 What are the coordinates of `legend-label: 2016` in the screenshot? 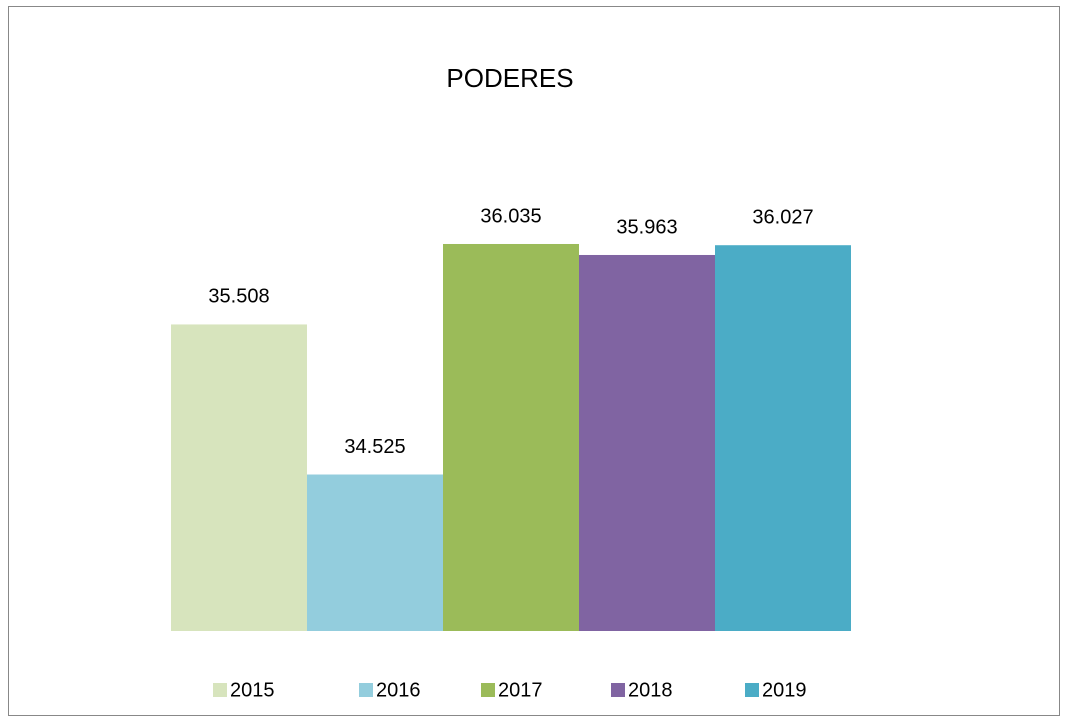 It's located at (398, 690).